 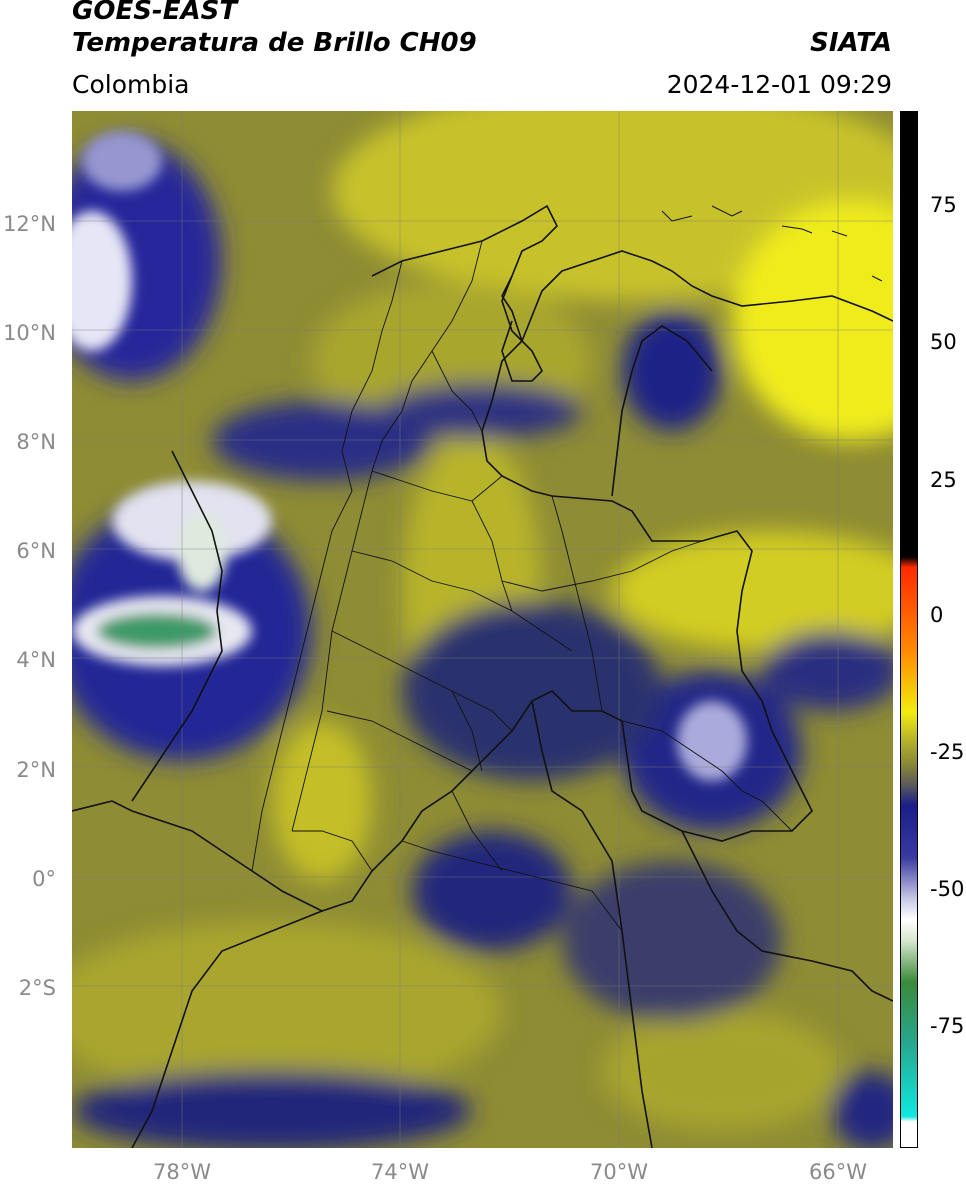 I want to click on lat-label-0: 0°, so click(x=44, y=879).